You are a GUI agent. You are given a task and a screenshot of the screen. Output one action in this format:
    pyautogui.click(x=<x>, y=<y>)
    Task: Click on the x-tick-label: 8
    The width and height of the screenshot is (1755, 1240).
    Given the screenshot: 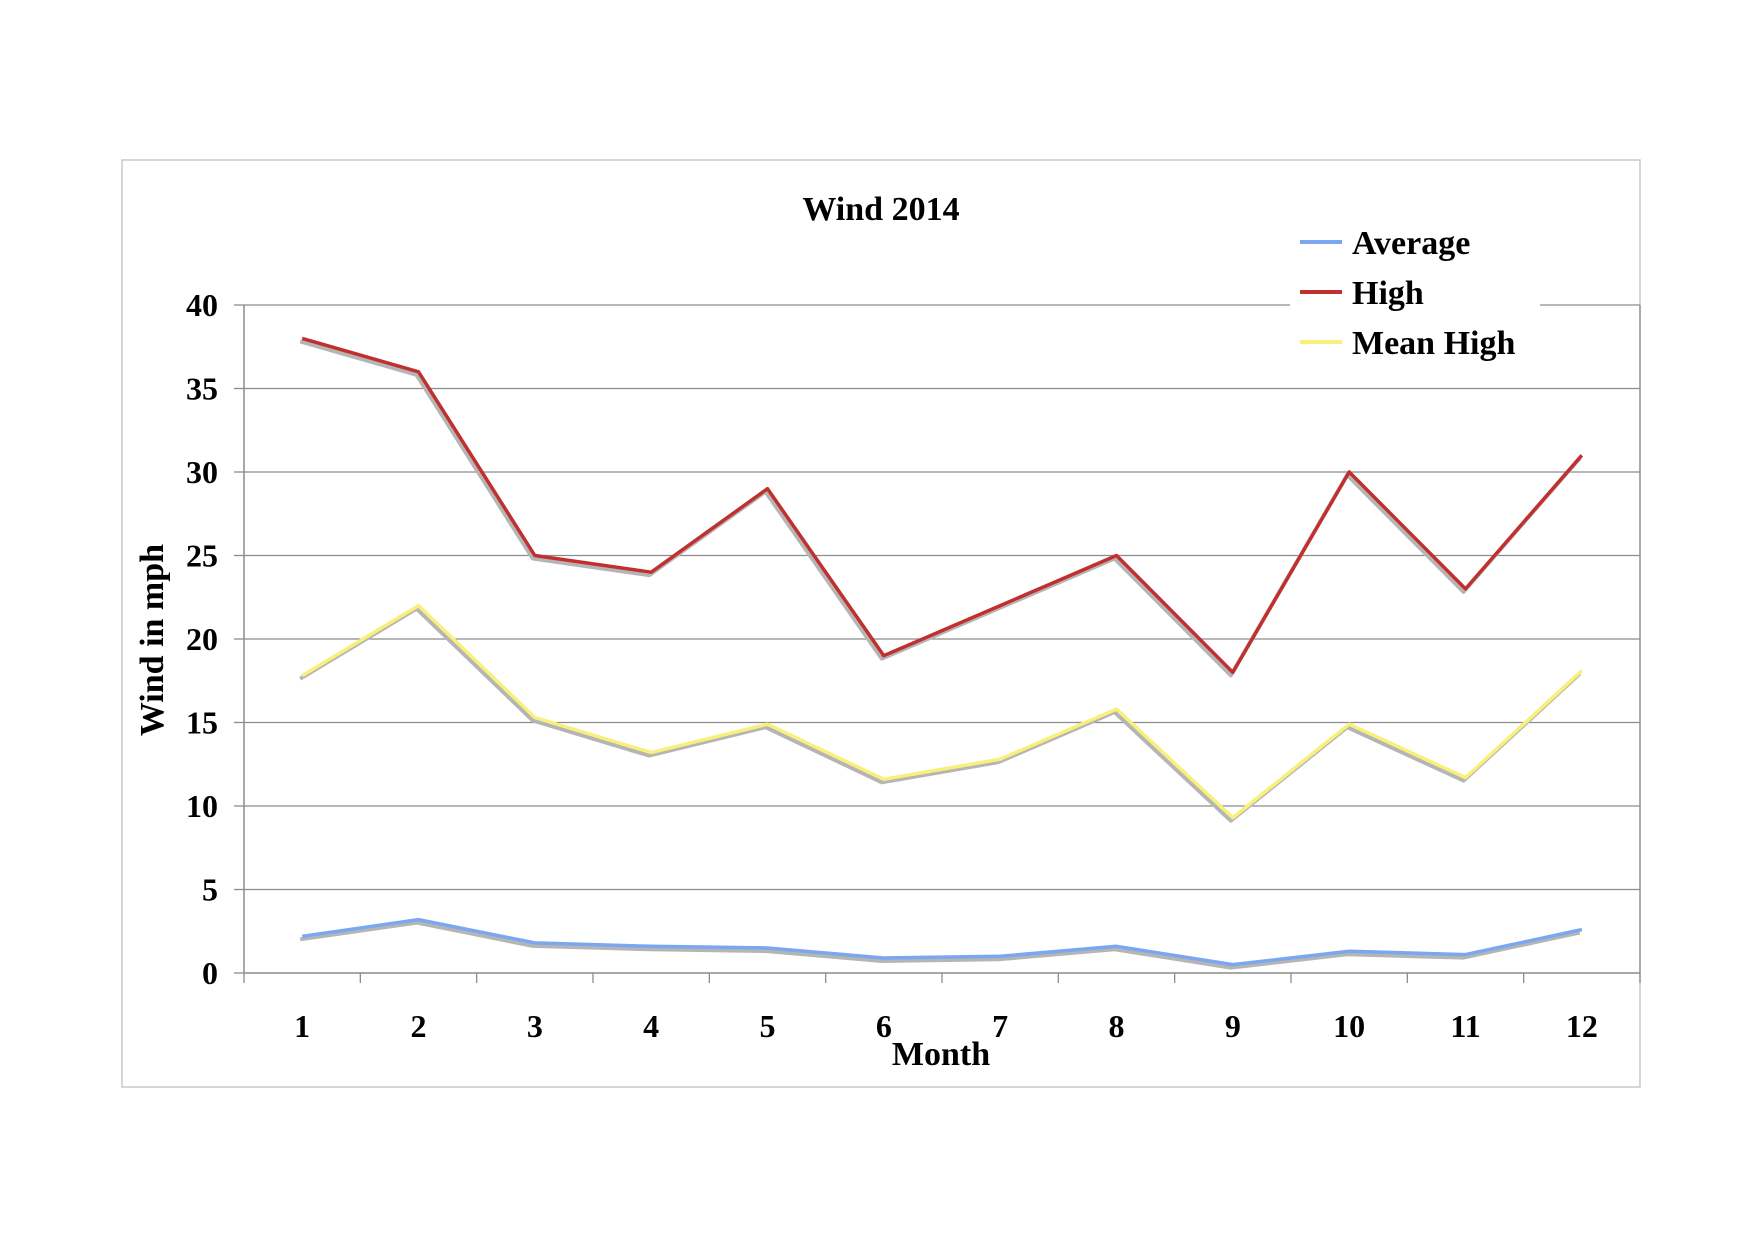 What is the action you would take?
    pyautogui.click(x=1117, y=1026)
    